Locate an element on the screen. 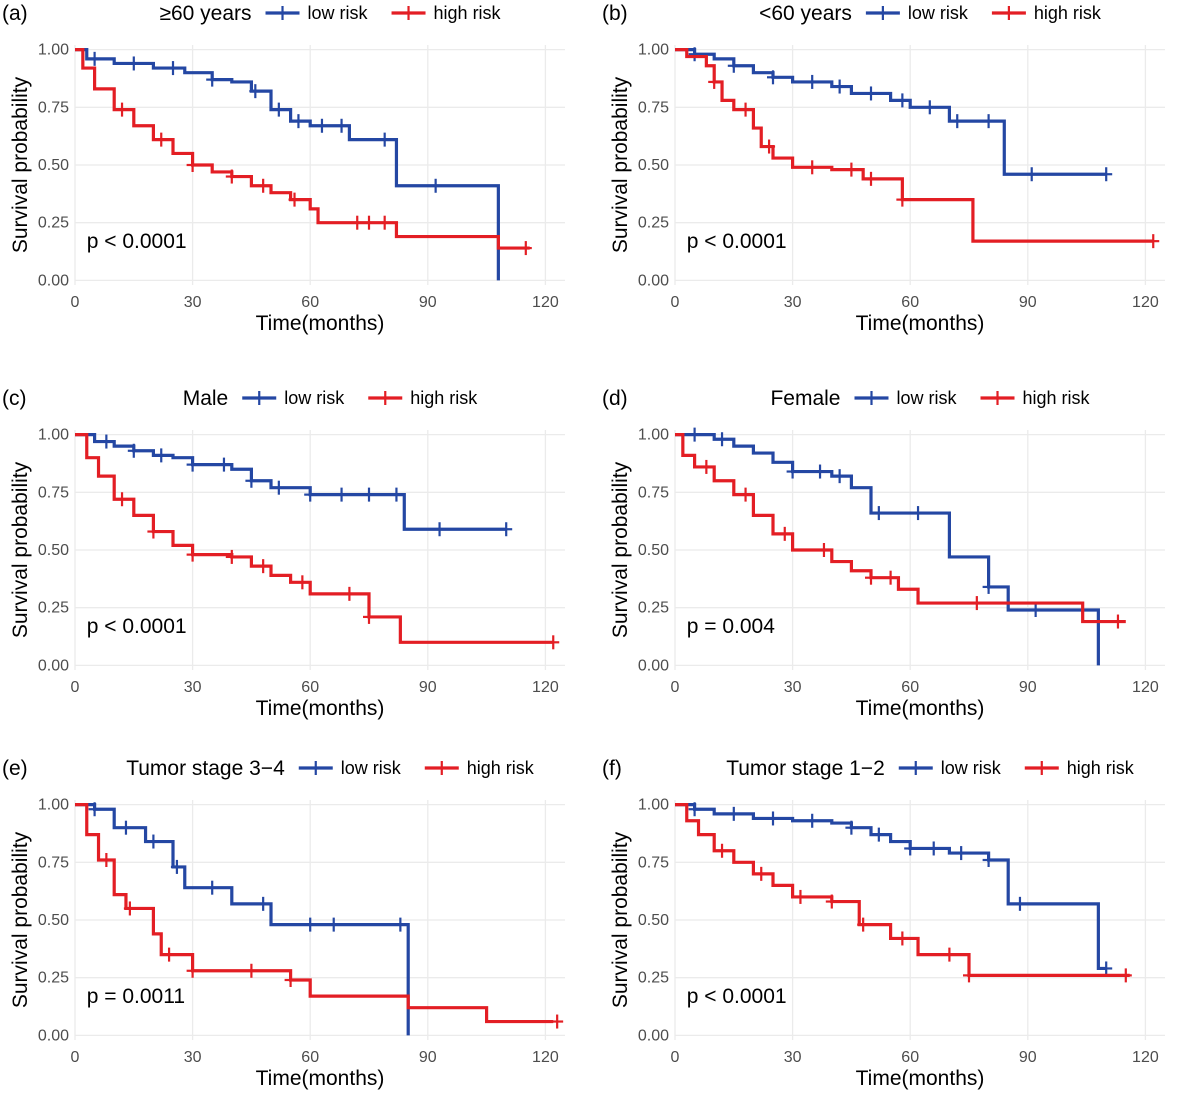 This screenshot has height=1100, width=1200. legend: Tumor stage 3−4 low risk high risk is located at coordinates (330, 768).